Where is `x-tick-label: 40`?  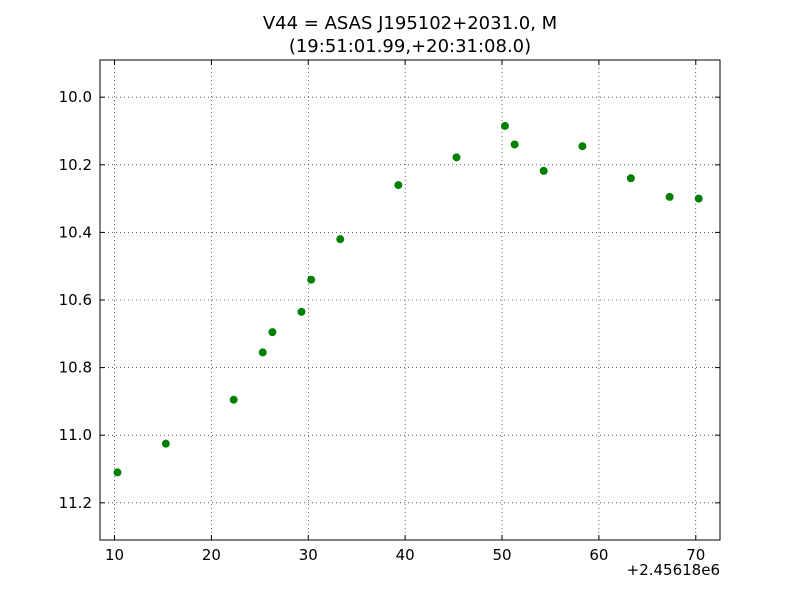 x-tick-label: 40 is located at coordinates (405, 555).